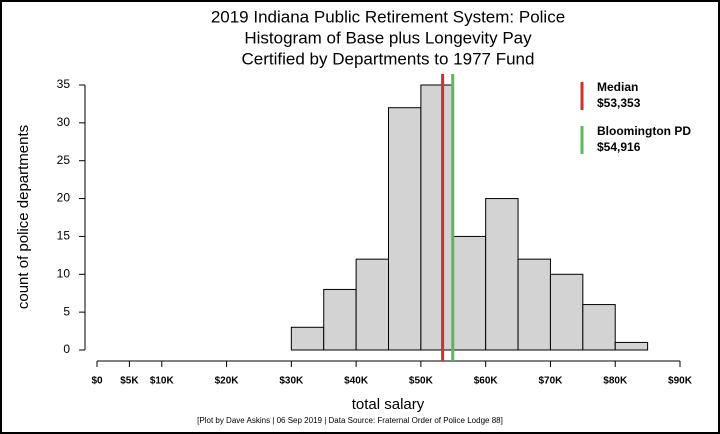 The image size is (720, 434). Describe the element at coordinates (644, 131) in the screenshot. I see `legend-label: Bloomington PD` at that location.